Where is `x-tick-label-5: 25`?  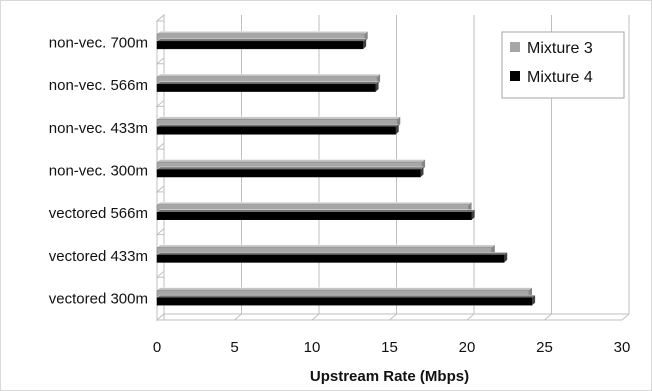 x-tick-label-5: 25 is located at coordinates (544, 347).